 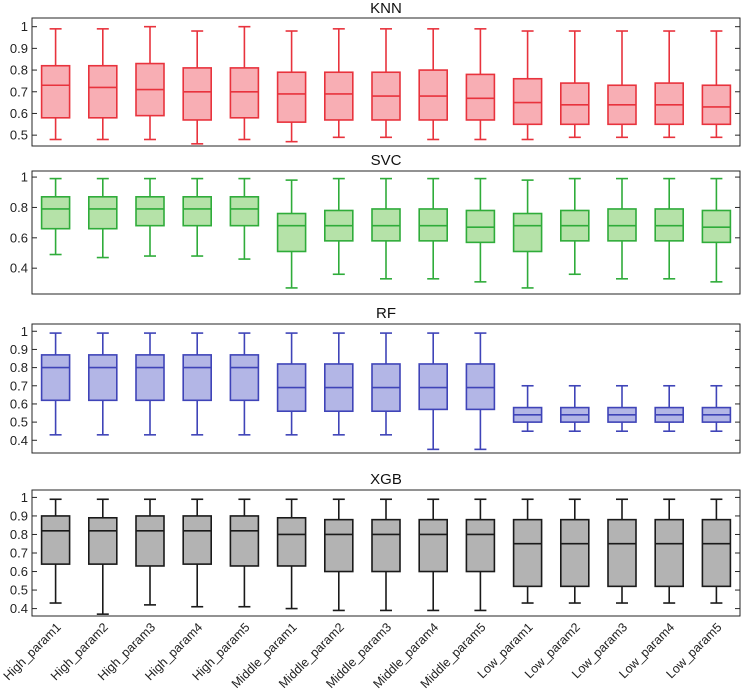 What do you see at coordinates (19, 349) in the screenshot?
I see `y-tick-label: 0.9` at bounding box center [19, 349].